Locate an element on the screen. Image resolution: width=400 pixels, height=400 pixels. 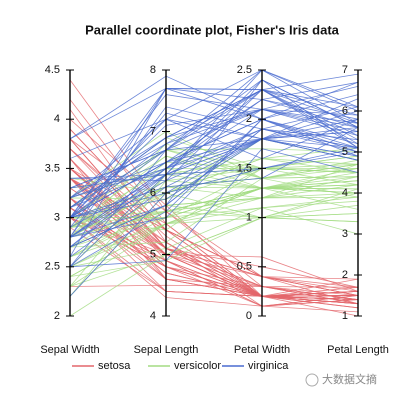
axis-title: Sepal Length is located at coordinates (166, 350).